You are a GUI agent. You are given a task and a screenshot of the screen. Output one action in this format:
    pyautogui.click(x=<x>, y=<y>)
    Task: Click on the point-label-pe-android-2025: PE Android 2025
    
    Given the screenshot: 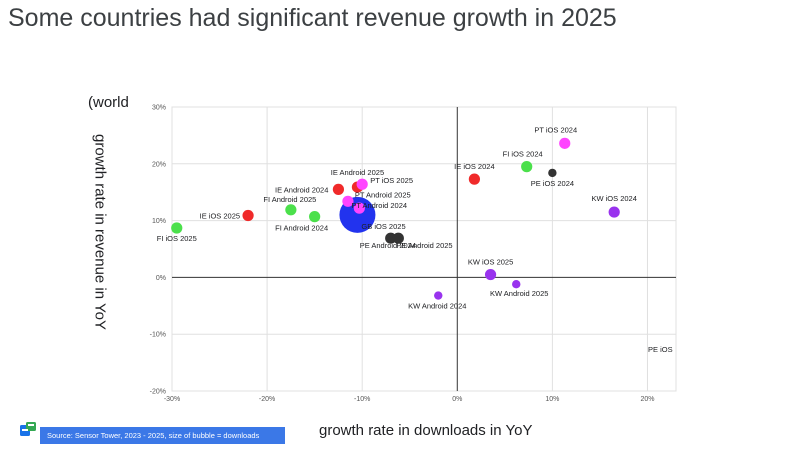 What is the action you would take?
    pyautogui.click(x=424, y=245)
    